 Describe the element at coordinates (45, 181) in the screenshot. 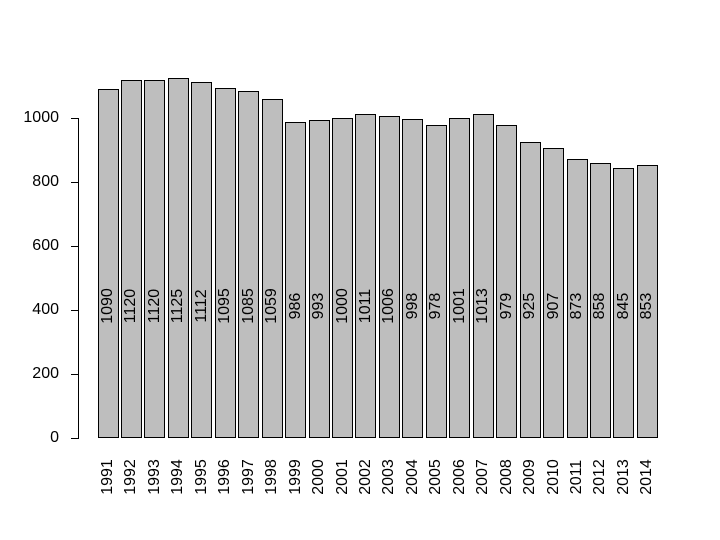

I see `y-tick-label: 800` at that location.